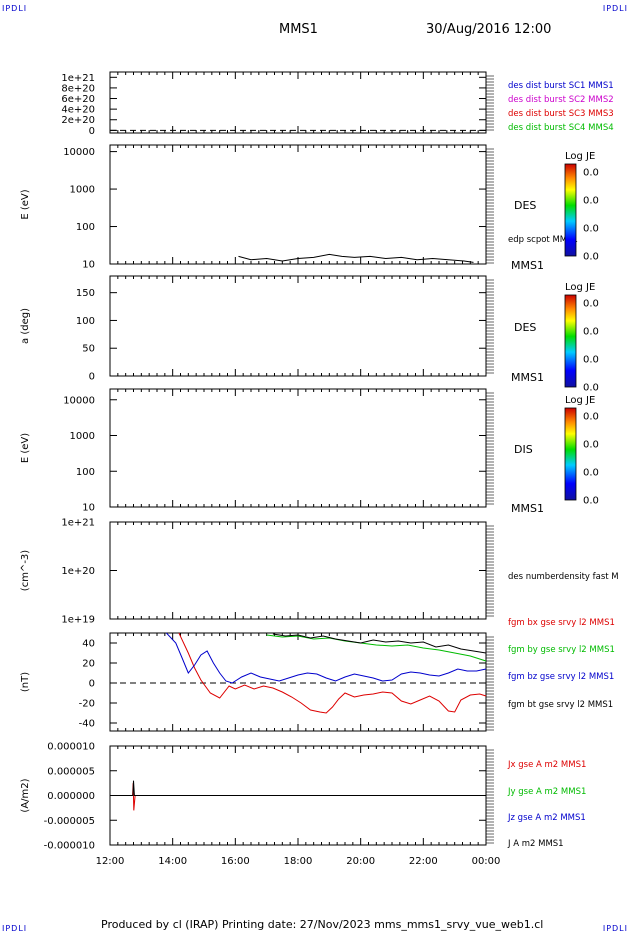  What do you see at coordinates (71, 747) in the screenshot?
I see `y-tick-label: 0.000010` at bounding box center [71, 747].